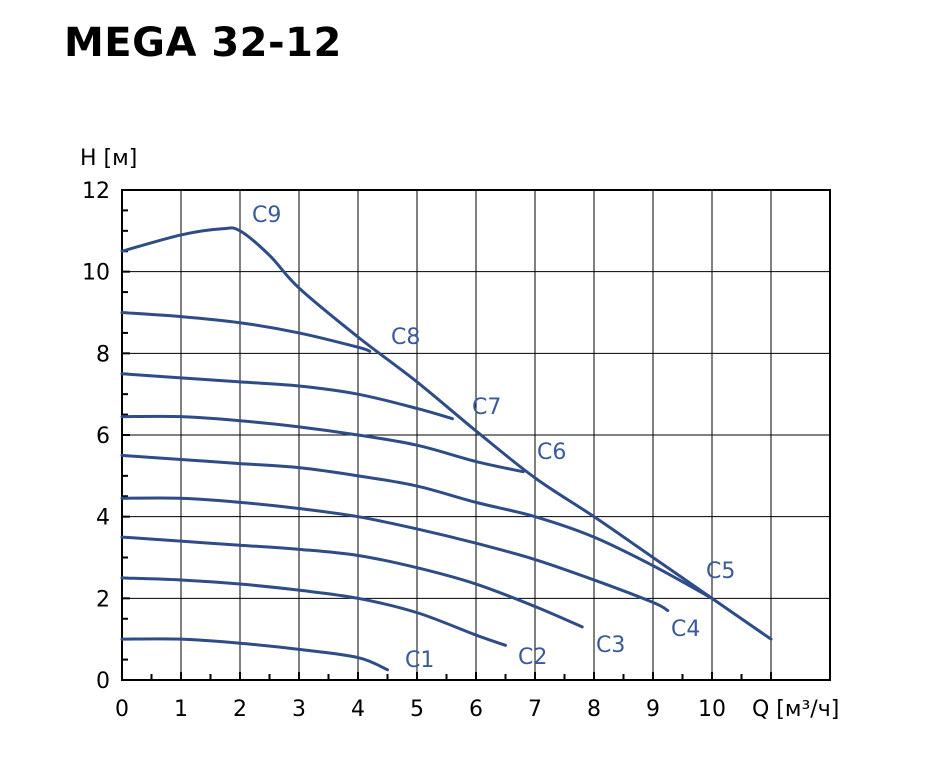  I want to click on y-tick-label: 10, so click(96, 273).